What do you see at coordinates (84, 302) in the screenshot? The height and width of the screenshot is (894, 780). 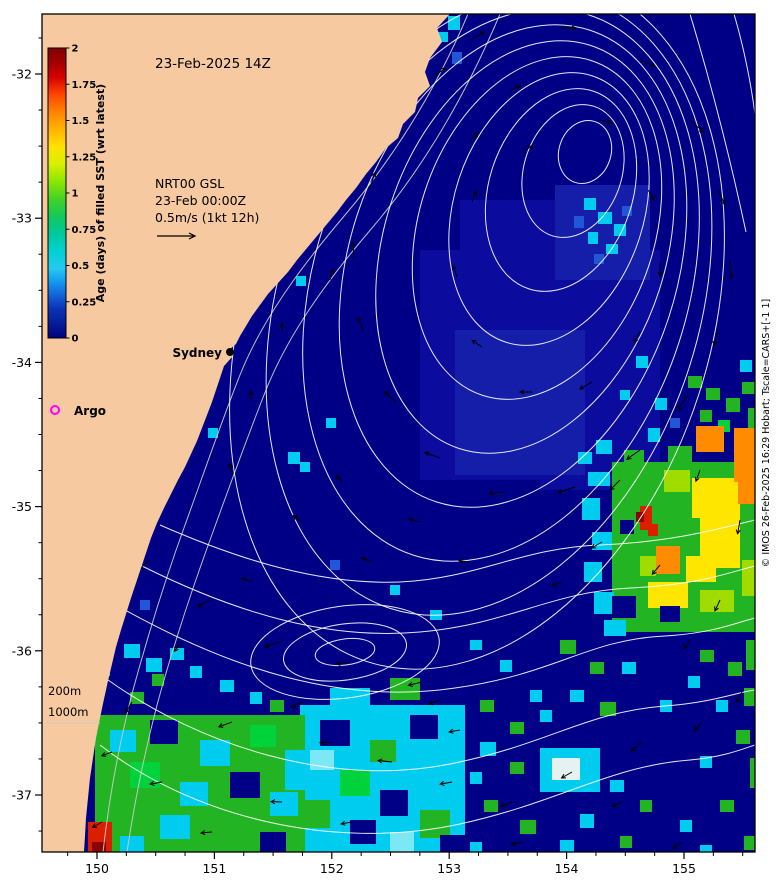 I see `colorbar-tick-label: 0.25` at bounding box center [84, 302].